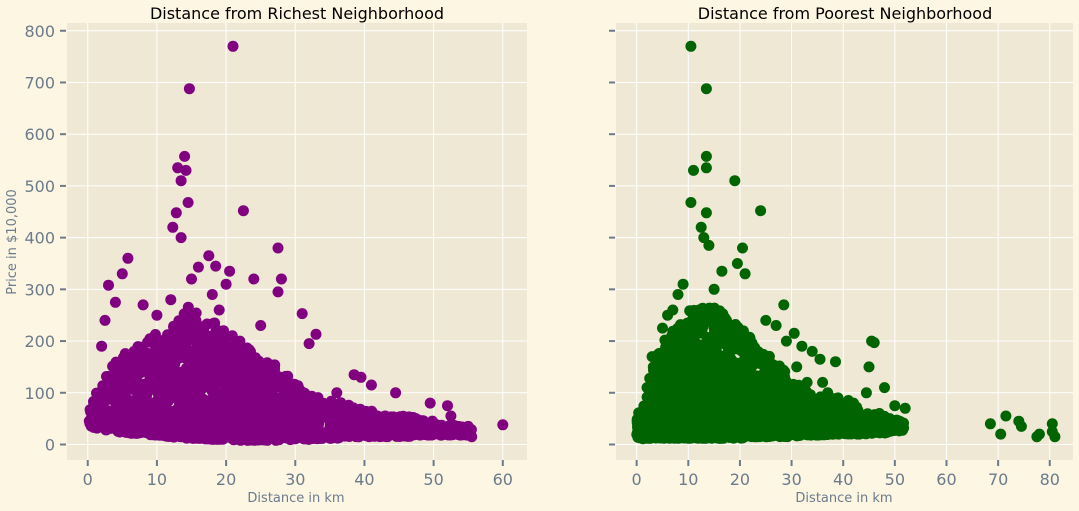  Describe the element at coordinates (433, 479) in the screenshot. I see `x-tick-label: 50` at that location.